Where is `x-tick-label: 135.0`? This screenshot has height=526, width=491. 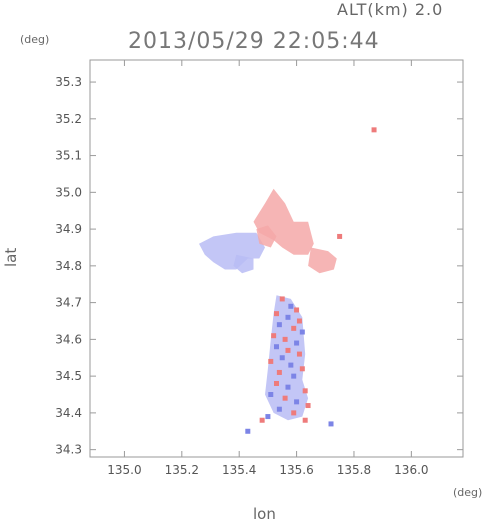
x-tick-label: 135.0 is located at coordinates (124, 470).